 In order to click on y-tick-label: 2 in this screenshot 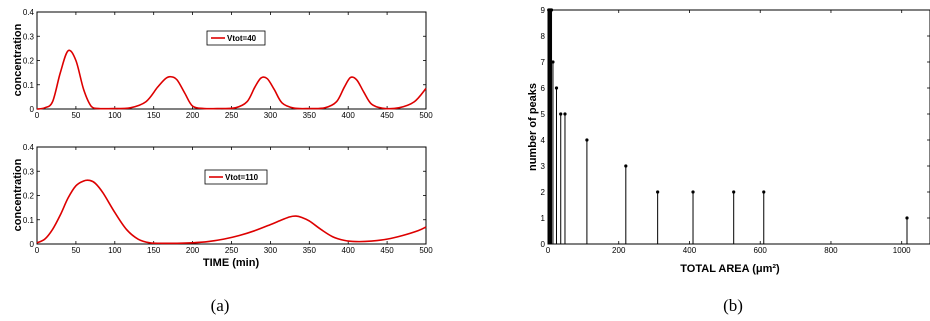, I will do `click(543, 192)`.